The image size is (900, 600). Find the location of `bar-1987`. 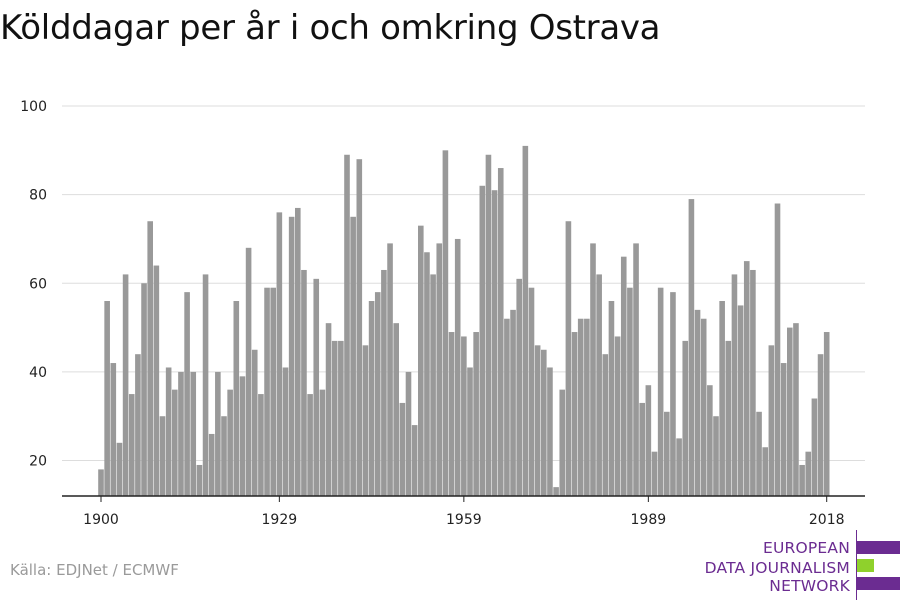

bar-1987 is located at coordinates (636, 369).